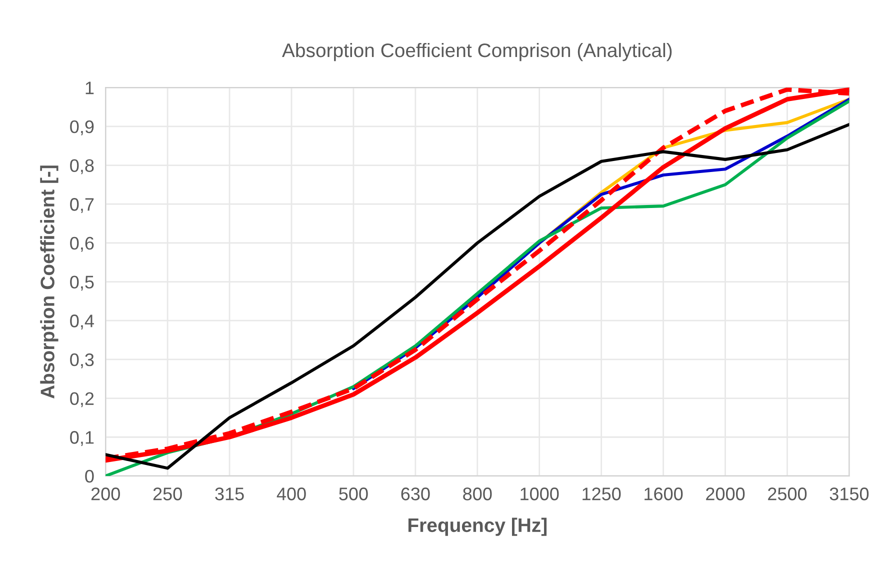 The image size is (880, 584). Describe the element at coordinates (82, 166) in the screenshot. I see `y-tick-label: 0,8` at that location.